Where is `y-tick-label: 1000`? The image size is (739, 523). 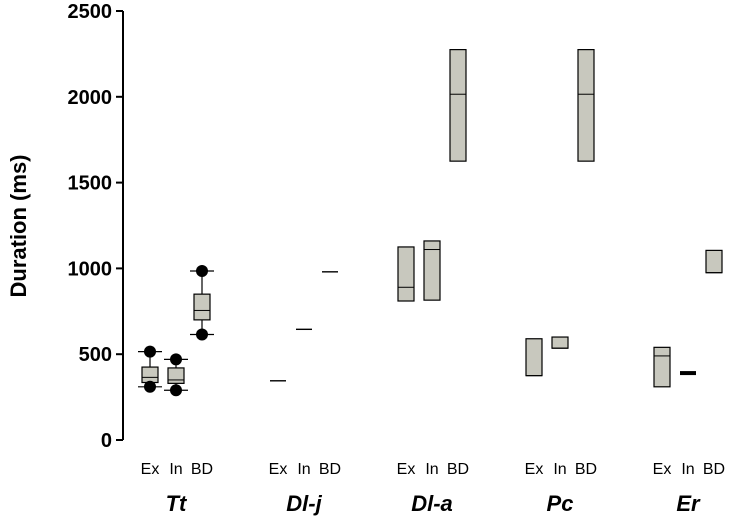
y-tick-label: 1000 is located at coordinates (90, 269).